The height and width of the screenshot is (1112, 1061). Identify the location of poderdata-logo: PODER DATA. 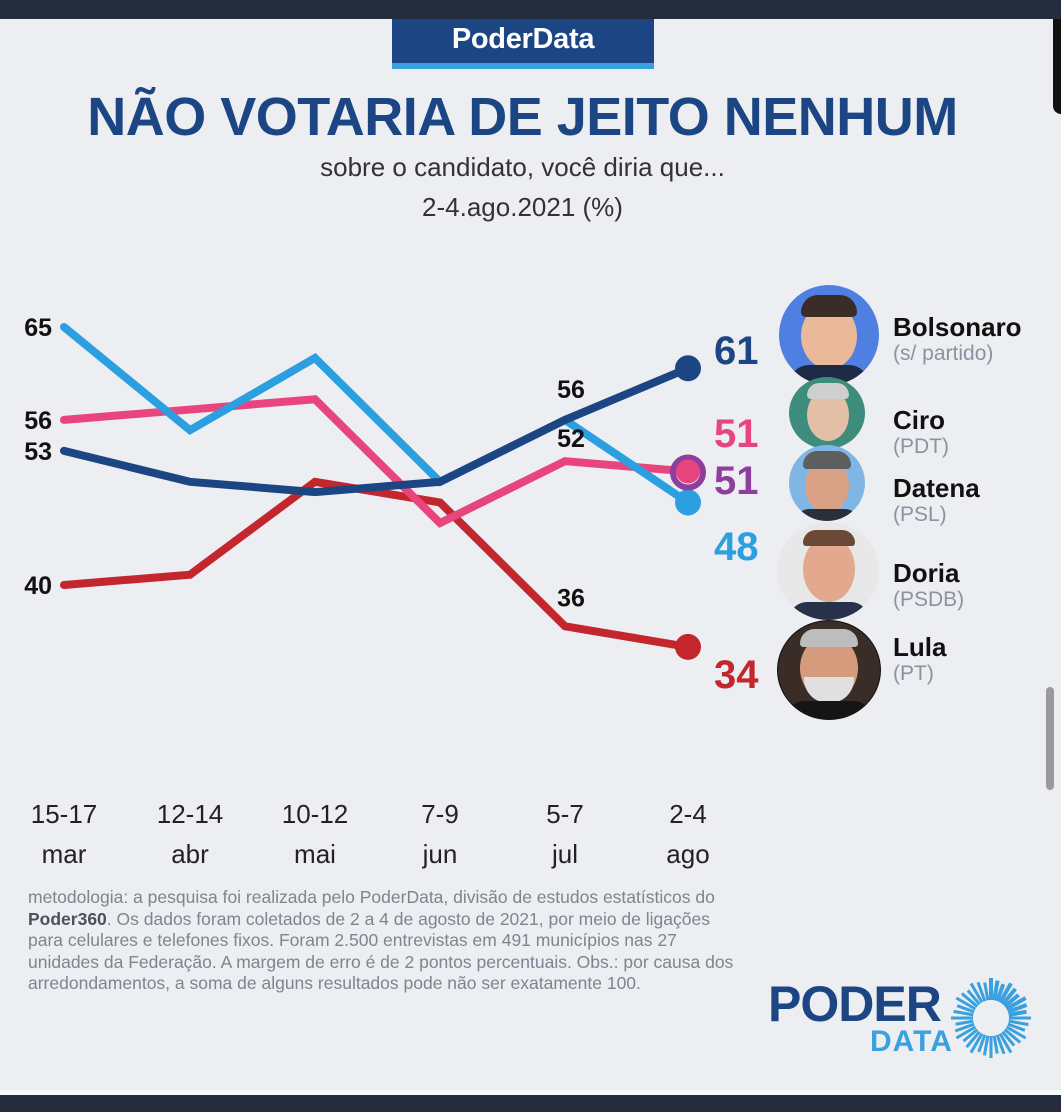
(903, 1020).